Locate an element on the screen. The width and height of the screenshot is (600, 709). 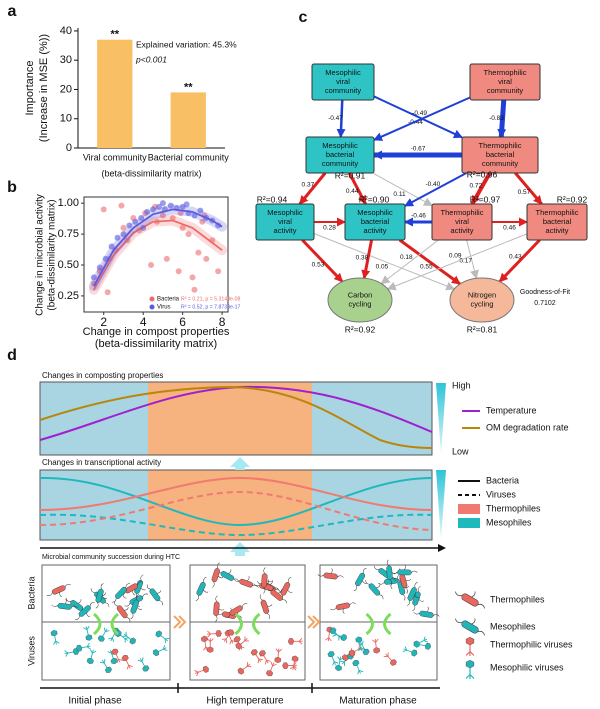
legend-swatch is located at coordinates (152, 299).